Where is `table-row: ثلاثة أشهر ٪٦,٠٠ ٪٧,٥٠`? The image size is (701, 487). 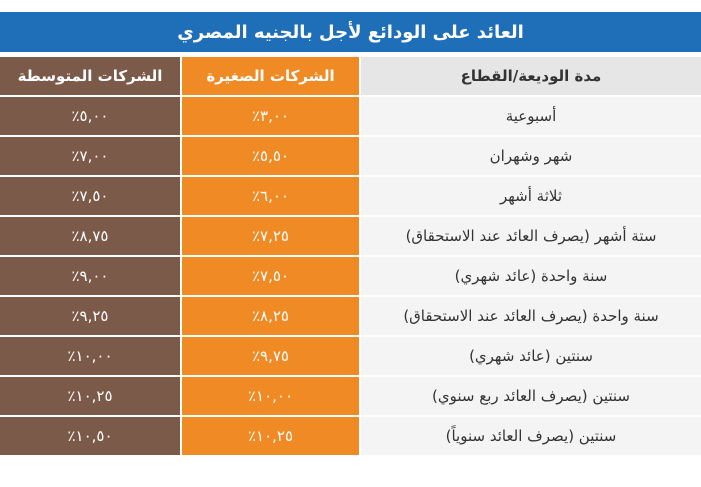
table-row: ثلاثة أشهر ٪٦,٠٠ ٪٧,٥٠ is located at coordinates (350, 196).